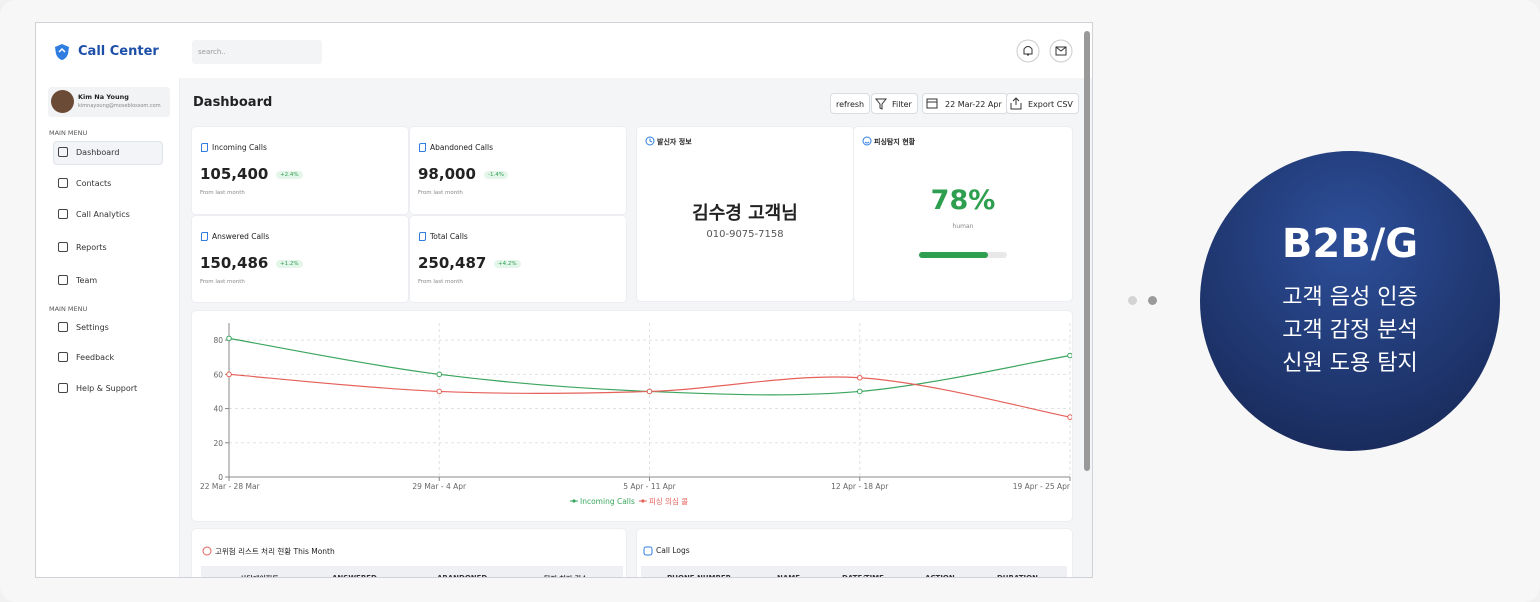 This screenshot has height=602, width=1540. What do you see at coordinates (452, 263) in the screenshot?
I see `stat-value: 250,487` at bounding box center [452, 263].